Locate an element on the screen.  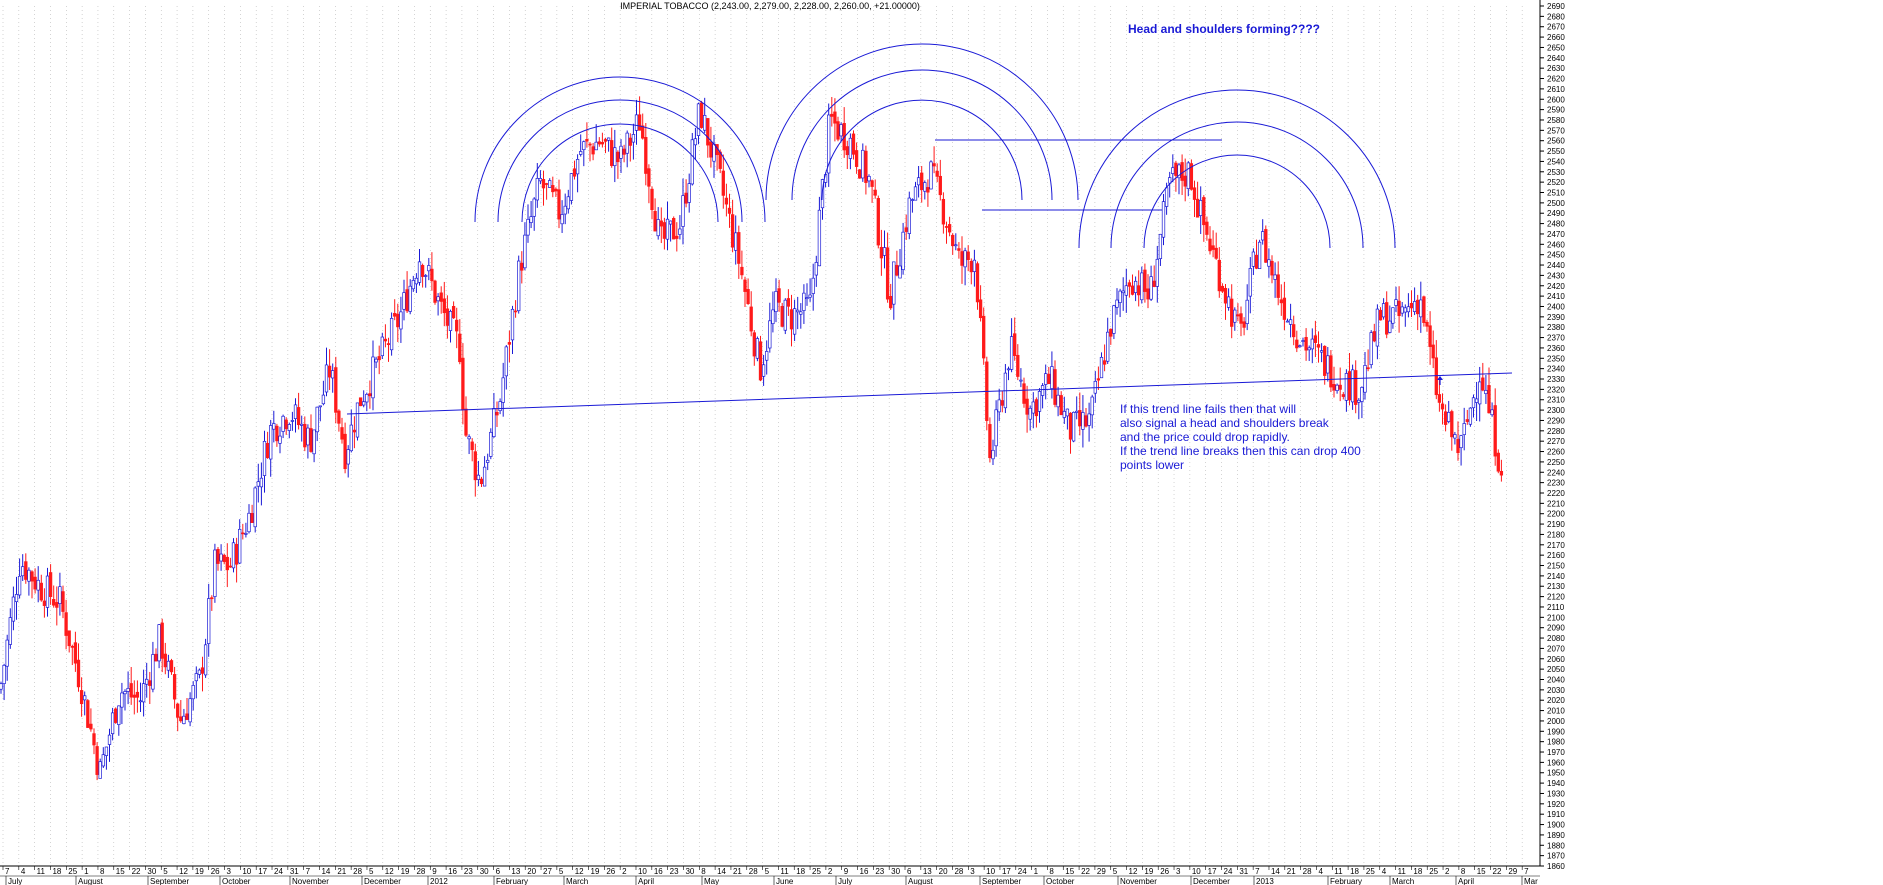
price-tick-label: 2330 is located at coordinates (1556, 379).